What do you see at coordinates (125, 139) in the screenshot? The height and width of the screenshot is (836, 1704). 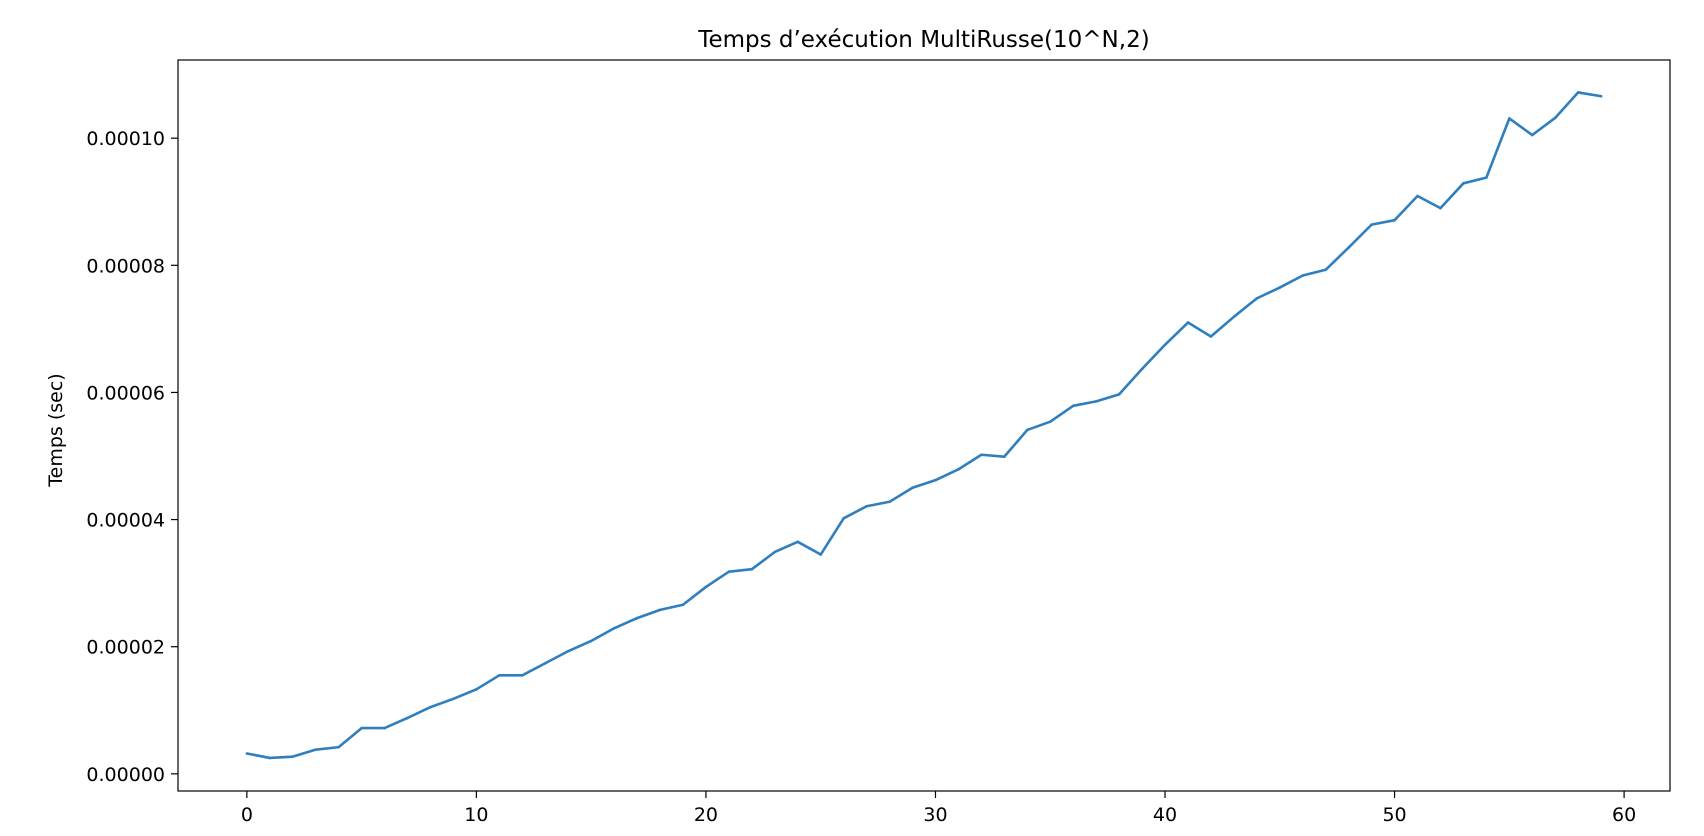 I see `y-tick-label: 0.00010` at bounding box center [125, 139].